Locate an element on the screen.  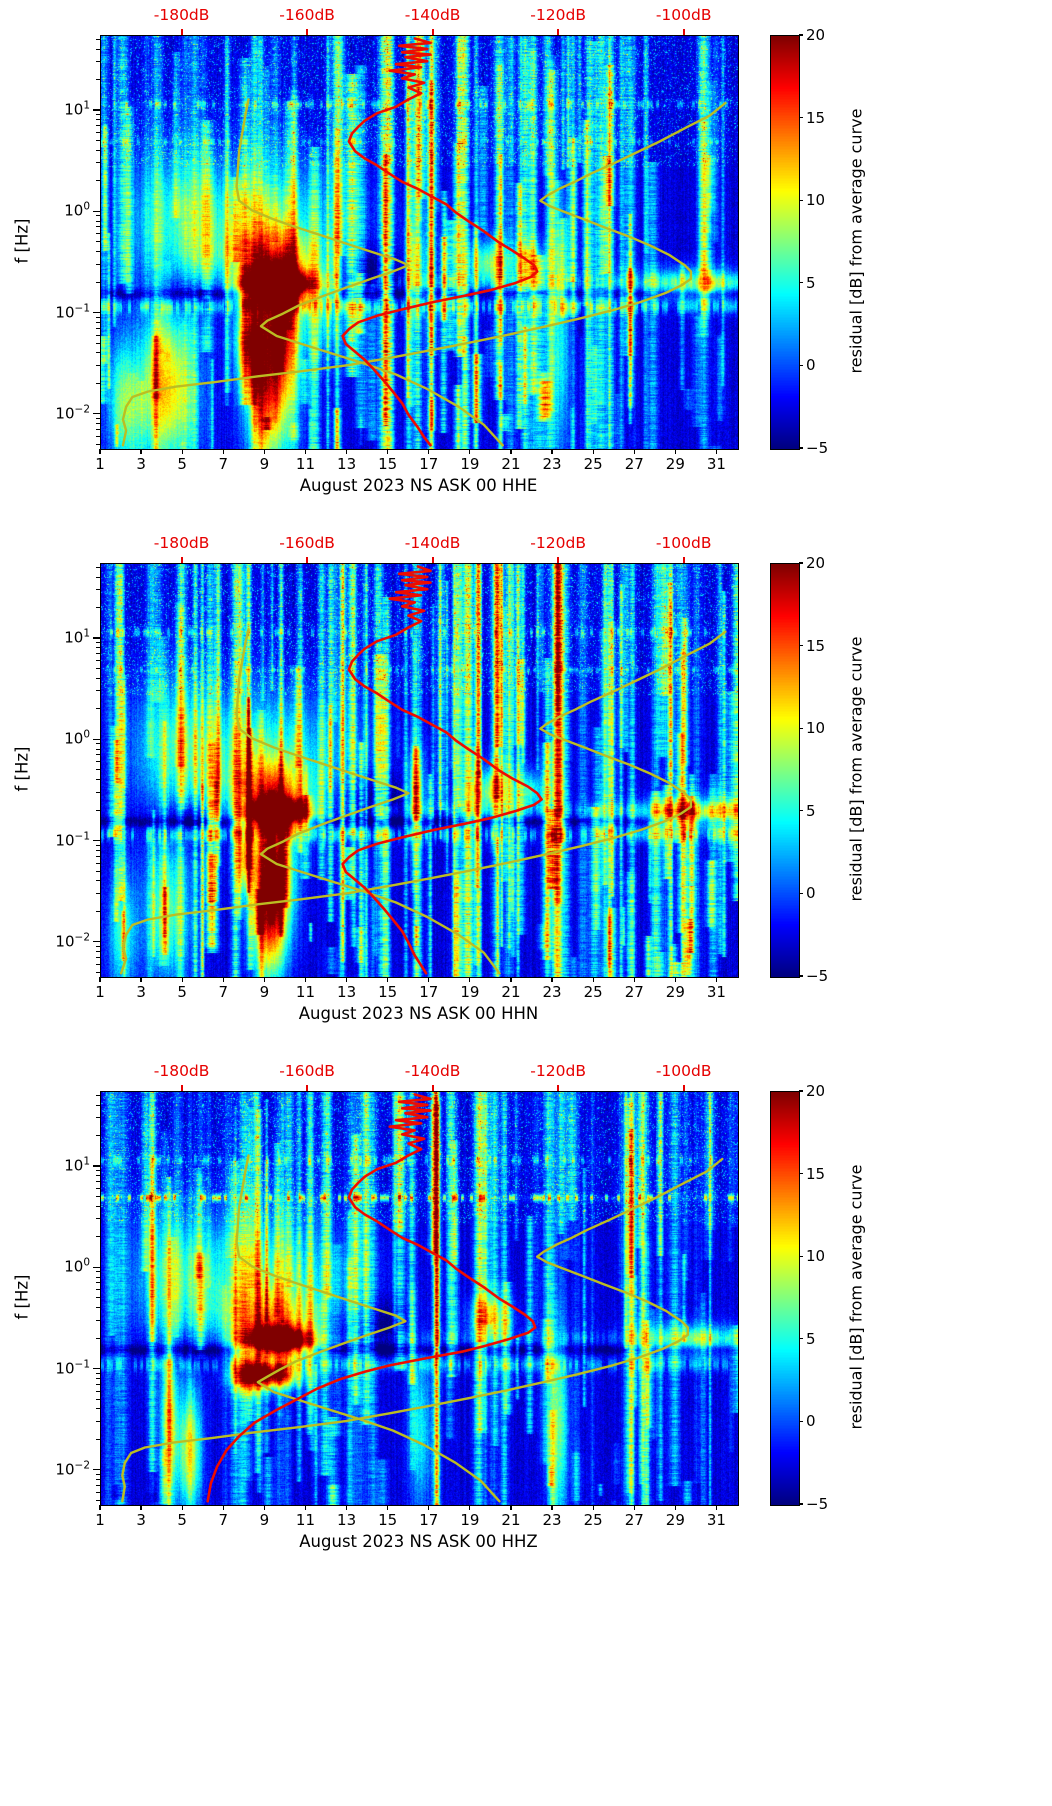
x-tick-label: 3 is located at coordinates (141, 464).